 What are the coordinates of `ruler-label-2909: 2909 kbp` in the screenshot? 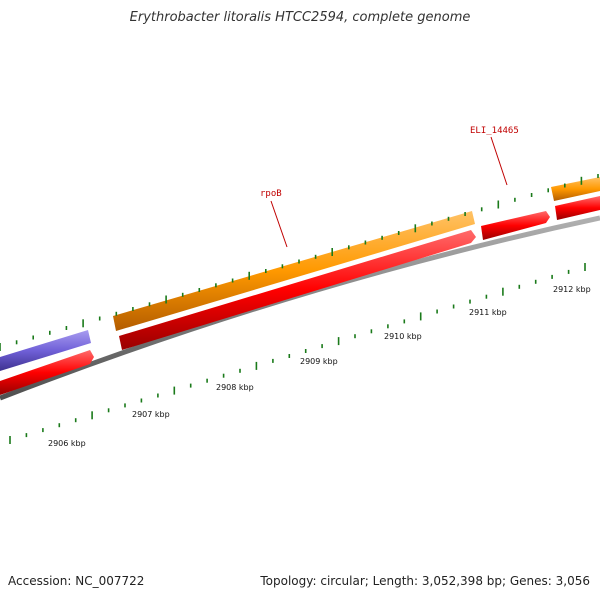 It's located at (319, 361).